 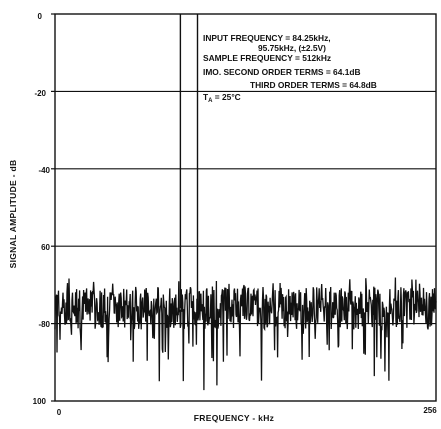 I want to click on tone-series, so click(x=189, y=161).